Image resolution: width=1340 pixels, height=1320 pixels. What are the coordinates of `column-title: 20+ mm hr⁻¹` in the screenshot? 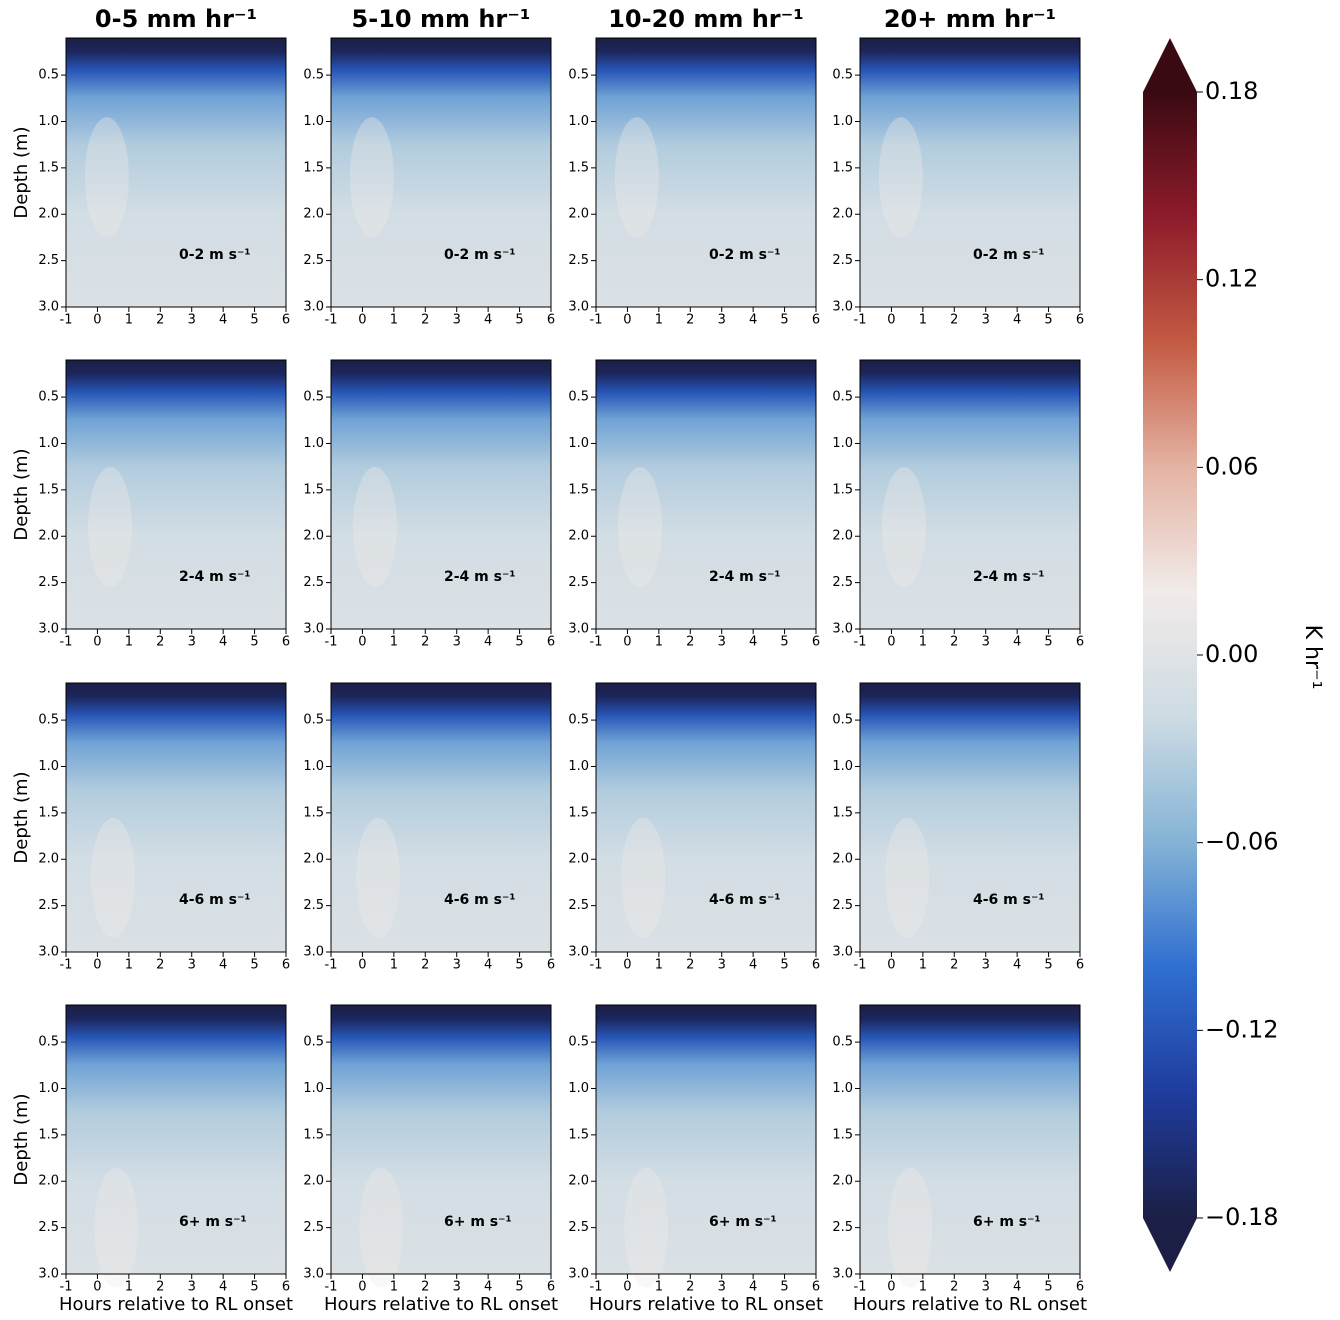 It's located at (970, 19).